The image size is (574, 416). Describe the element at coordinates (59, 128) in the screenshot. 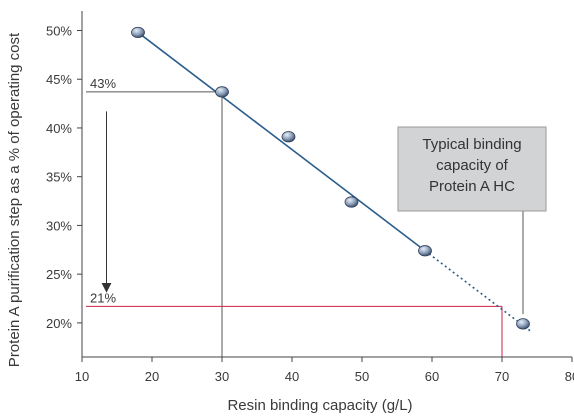

I see `y-tick-label: 40%` at that location.